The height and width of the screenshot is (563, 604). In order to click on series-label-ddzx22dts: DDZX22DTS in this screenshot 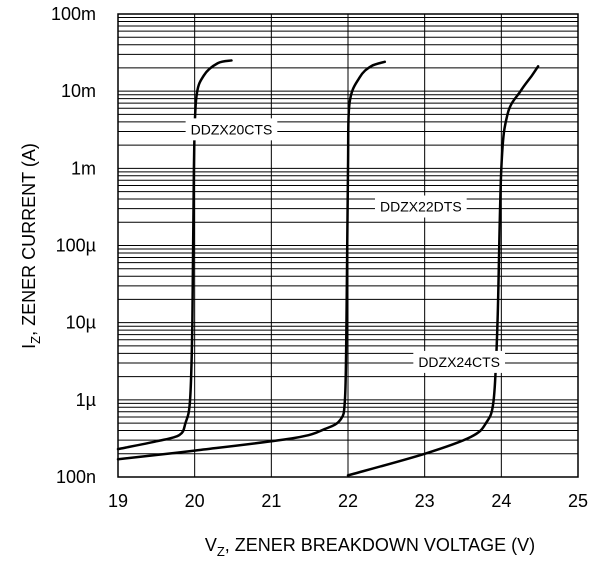, I will do `click(421, 207)`.